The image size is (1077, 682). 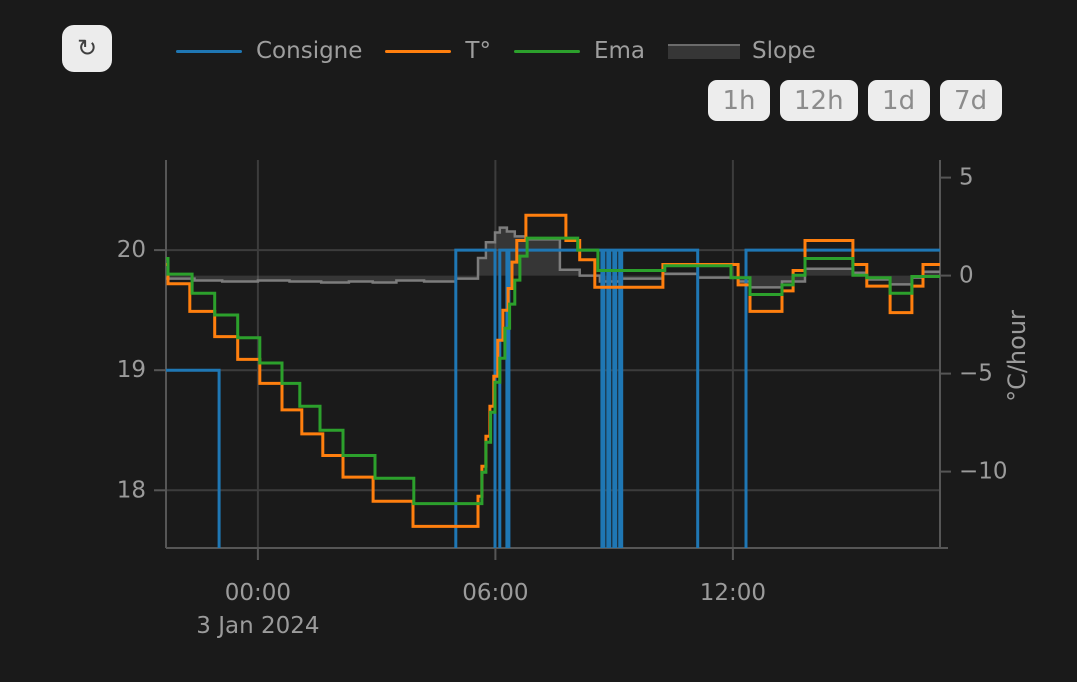 What do you see at coordinates (209, 51) in the screenshot?
I see `consigne-line-swatch` at bounding box center [209, 51].